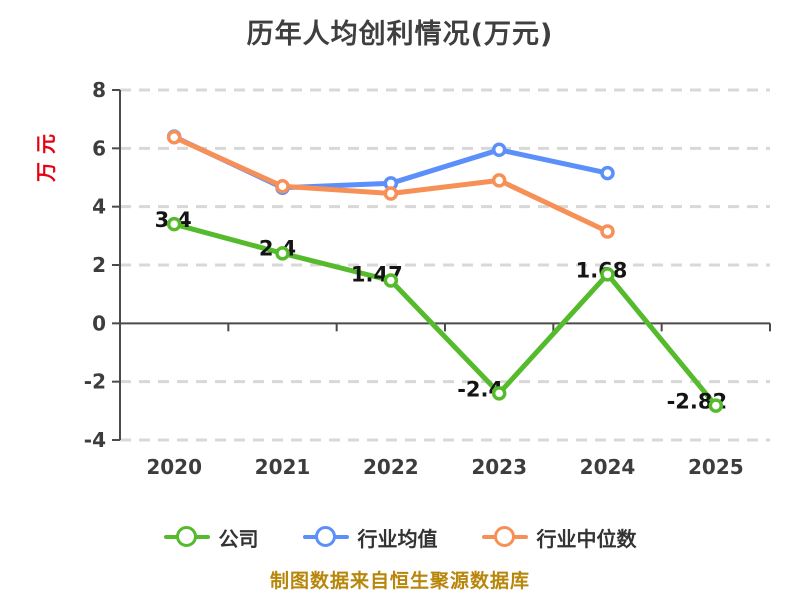 The image size is (800, 600). I want to click on x-tick-label: 2025, so click(716, 467).